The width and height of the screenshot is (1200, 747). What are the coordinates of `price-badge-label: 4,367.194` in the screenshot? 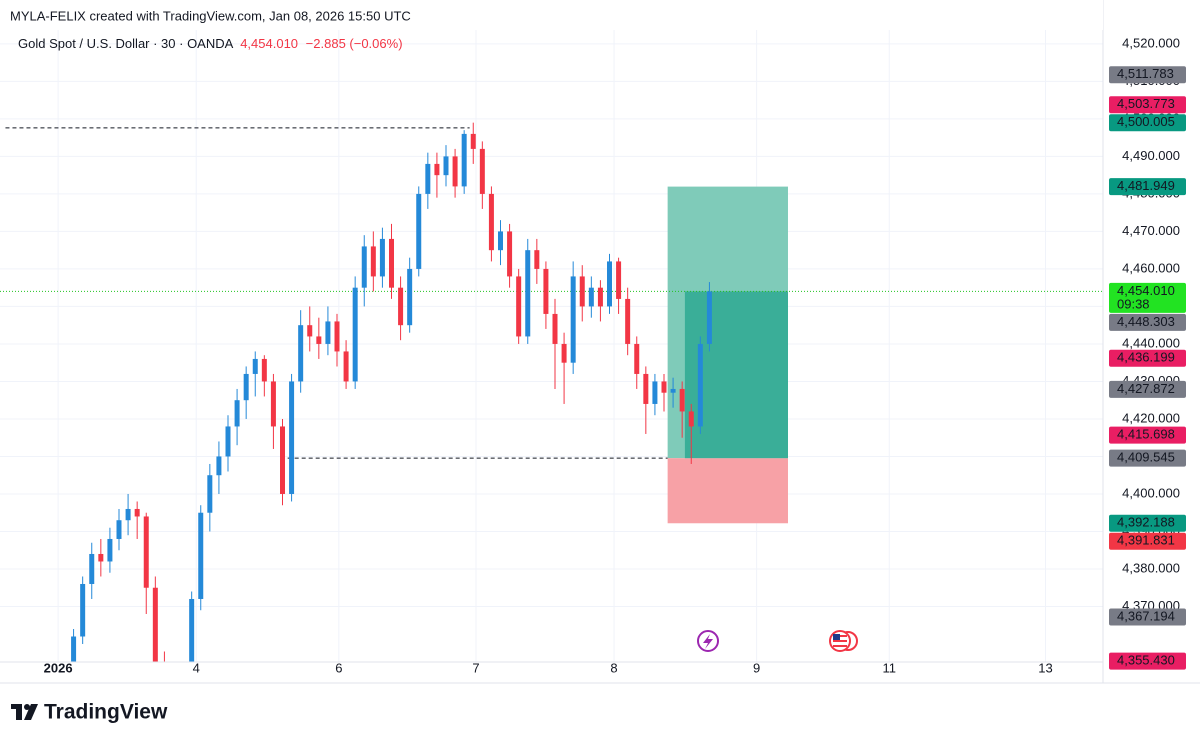 It's located at (1146, 615).